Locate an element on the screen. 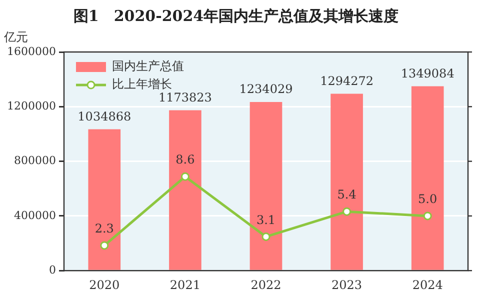  data-label: 2.3 is located at coordinates (104, 229).